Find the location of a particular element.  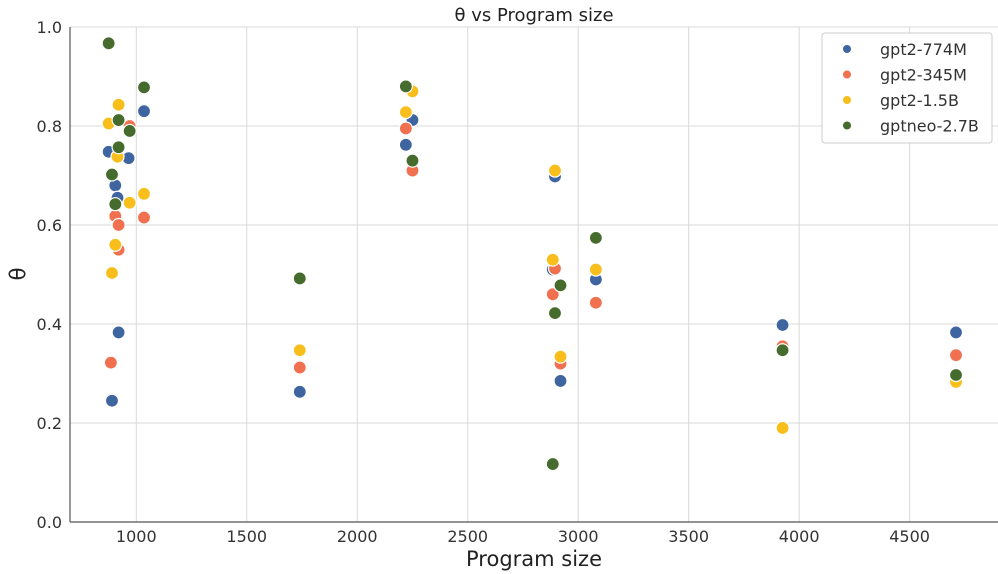

y-tick-label: 0.4 is located at coordinates (49, 324).